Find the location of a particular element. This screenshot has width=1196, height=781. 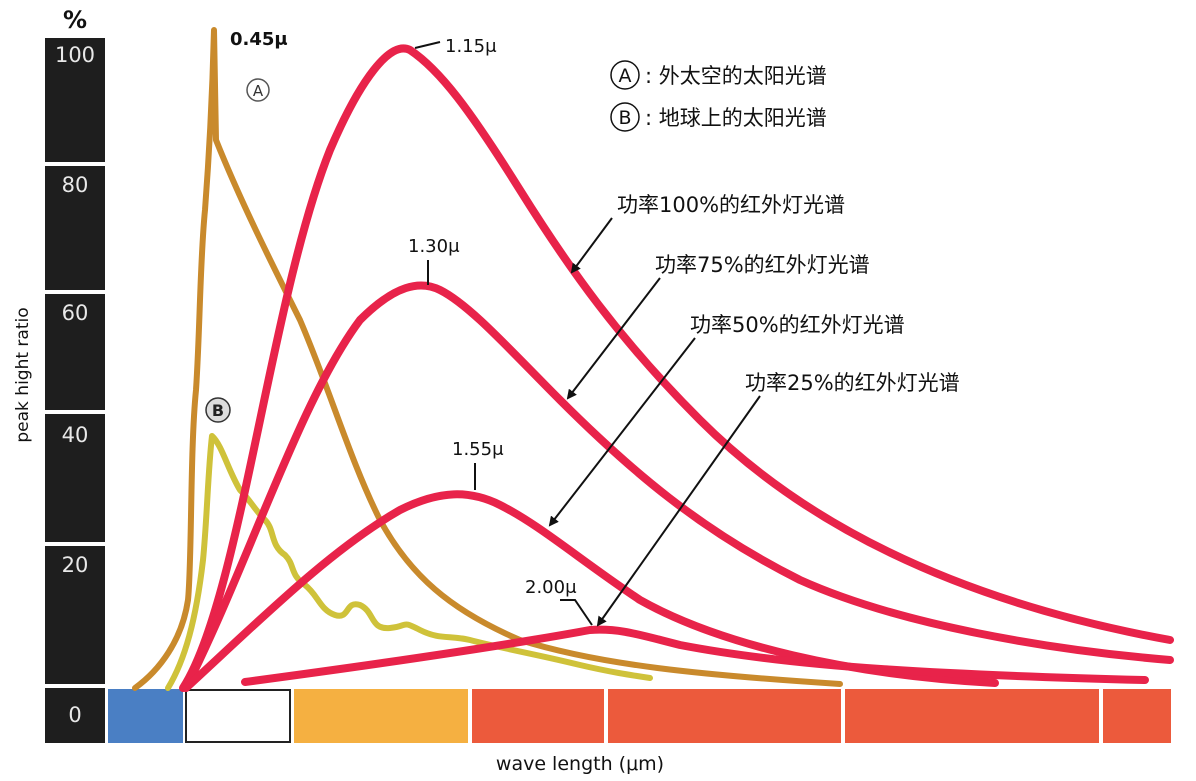

legend-text-a: : 外太空的太阳光谱 is located at coordinates (736, 76).